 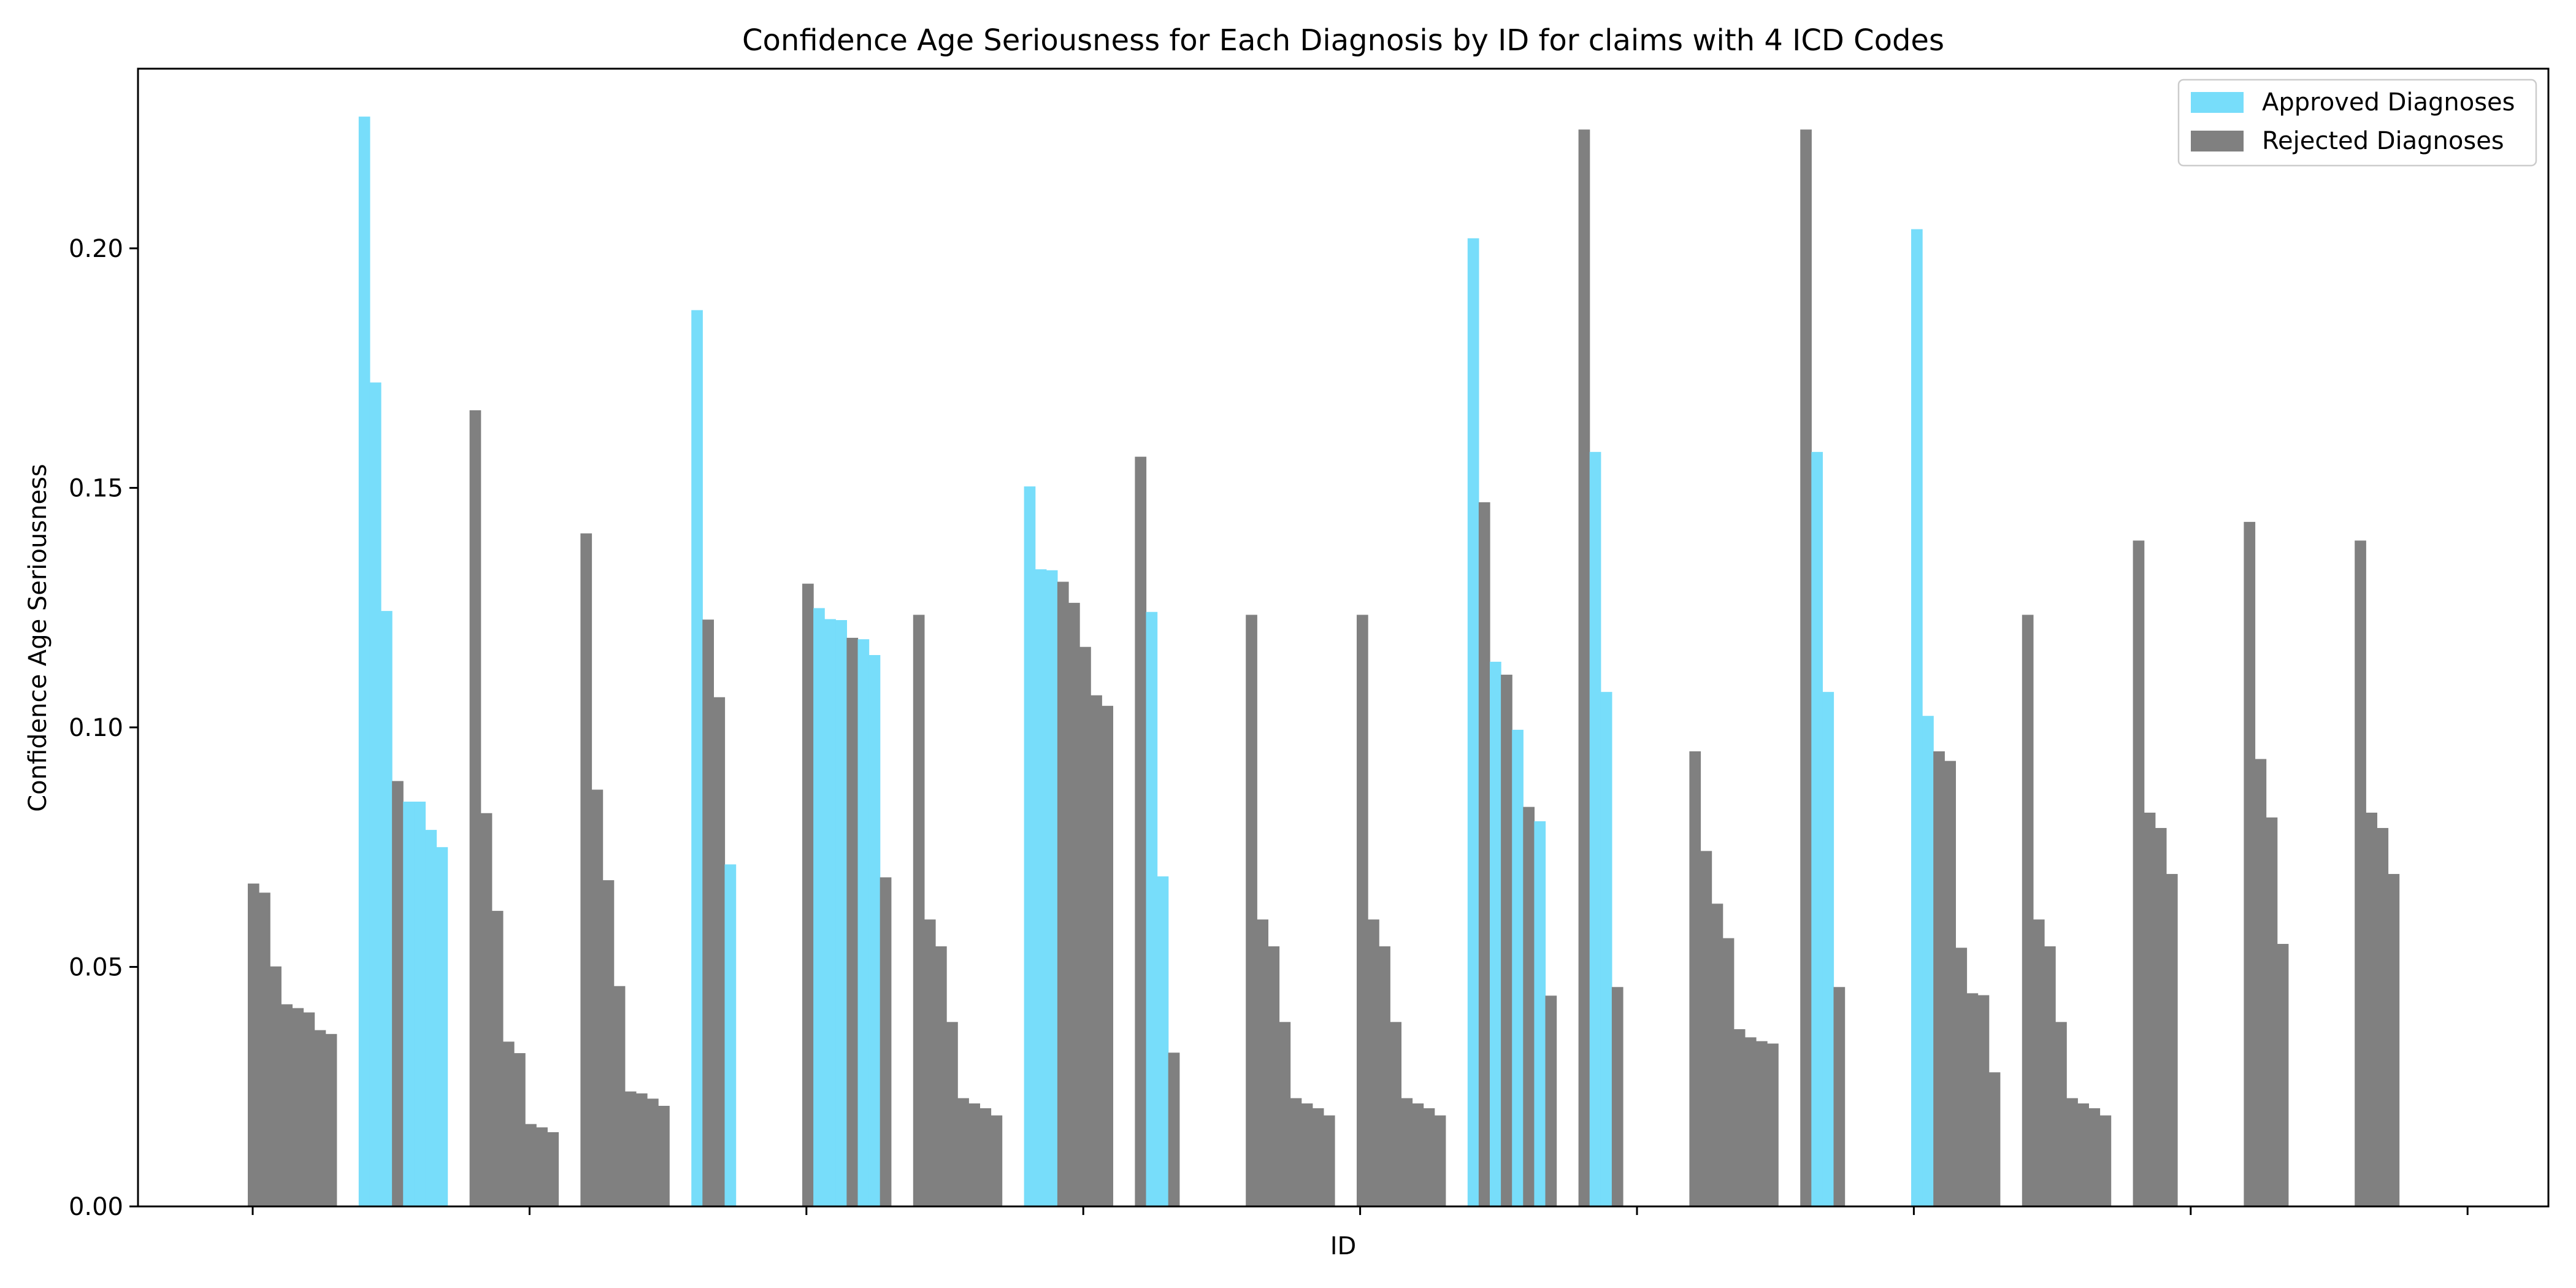 What do you see at coordinates (96, 1207) in the screenshot?
I see `y-tick-label: 0.00` at bounding box center [96, 1207].